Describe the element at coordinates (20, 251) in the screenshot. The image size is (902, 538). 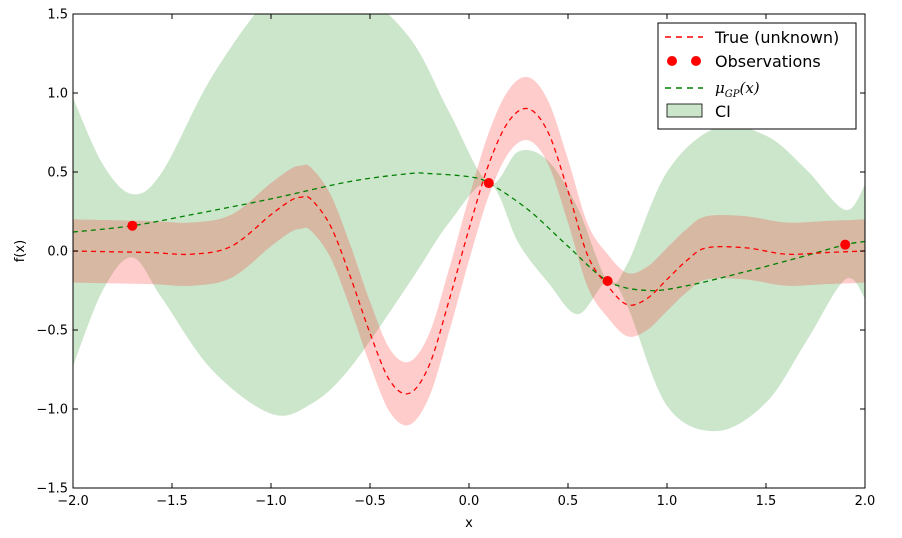
I see `y-axis-label: f(x)` at that location.